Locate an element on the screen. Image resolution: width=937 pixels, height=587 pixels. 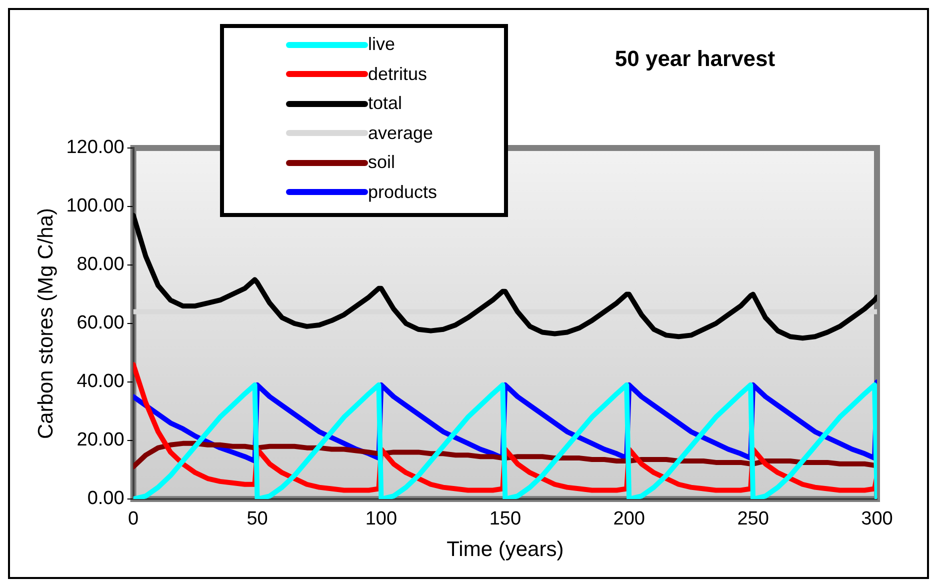
x-tick-label: 200 is located at coordinates (629, 519).